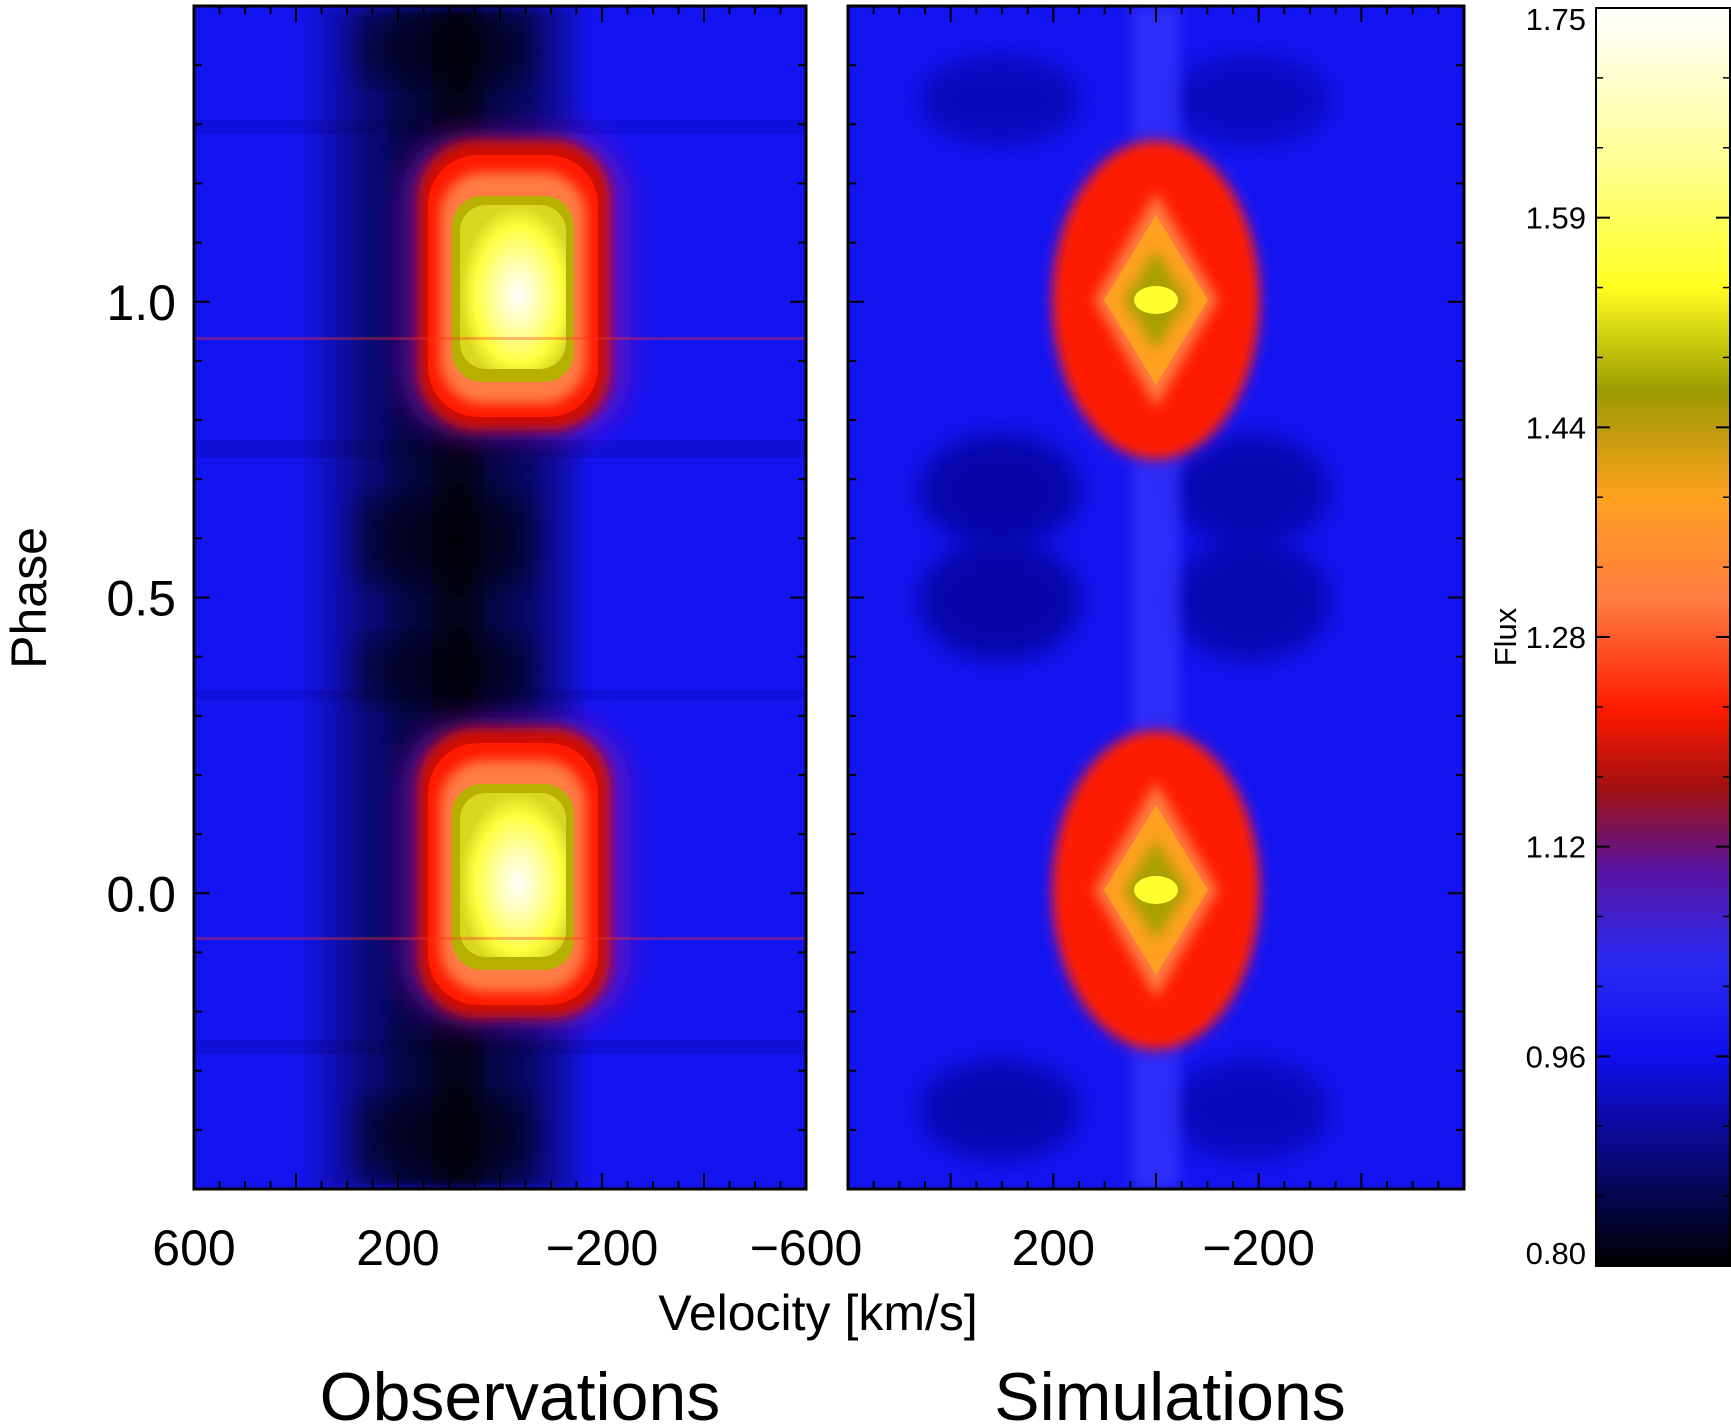 This screenshot has height=1428, width=1731. I want to click on simulations-emission-upper, so click(1156, 300).